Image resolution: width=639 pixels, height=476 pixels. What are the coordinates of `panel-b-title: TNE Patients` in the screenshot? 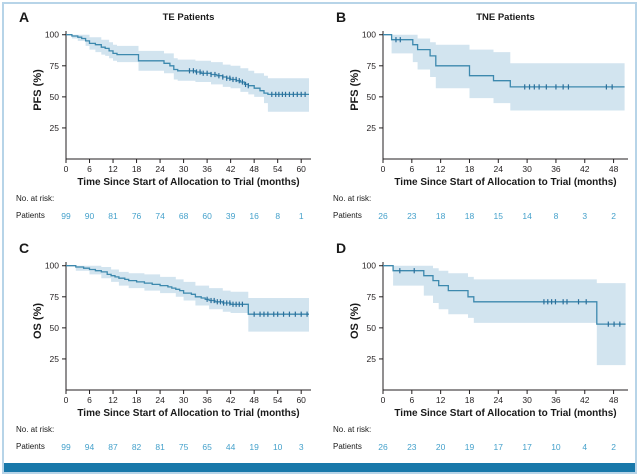 It's located at (505, 17).